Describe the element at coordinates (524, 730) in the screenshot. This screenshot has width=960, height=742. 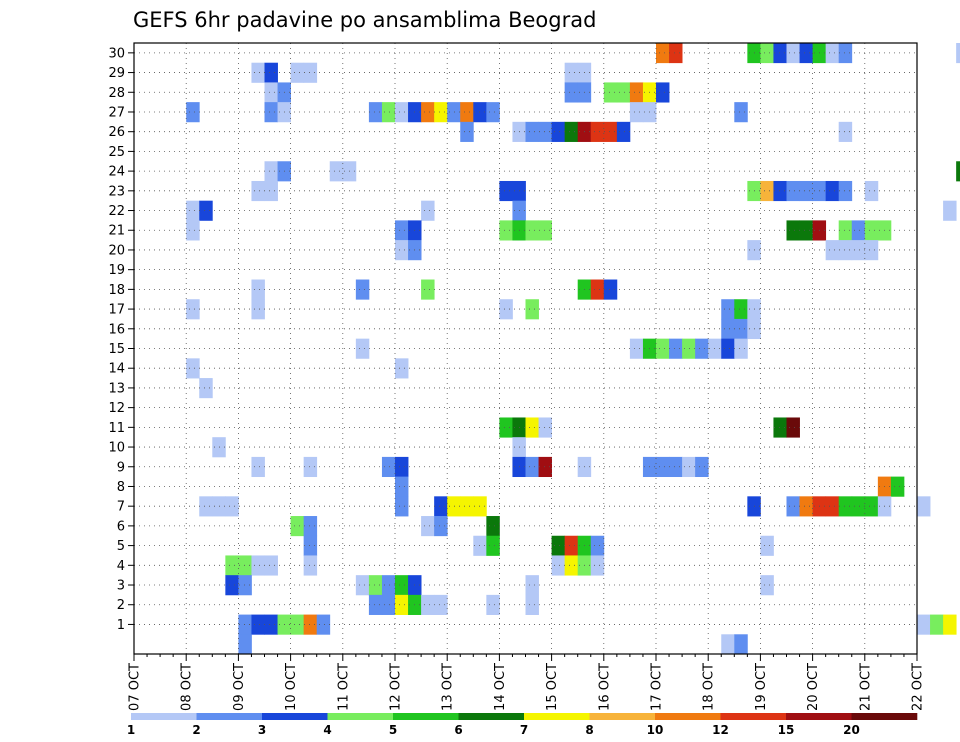
I see `colorbar-label: 7` at that location.